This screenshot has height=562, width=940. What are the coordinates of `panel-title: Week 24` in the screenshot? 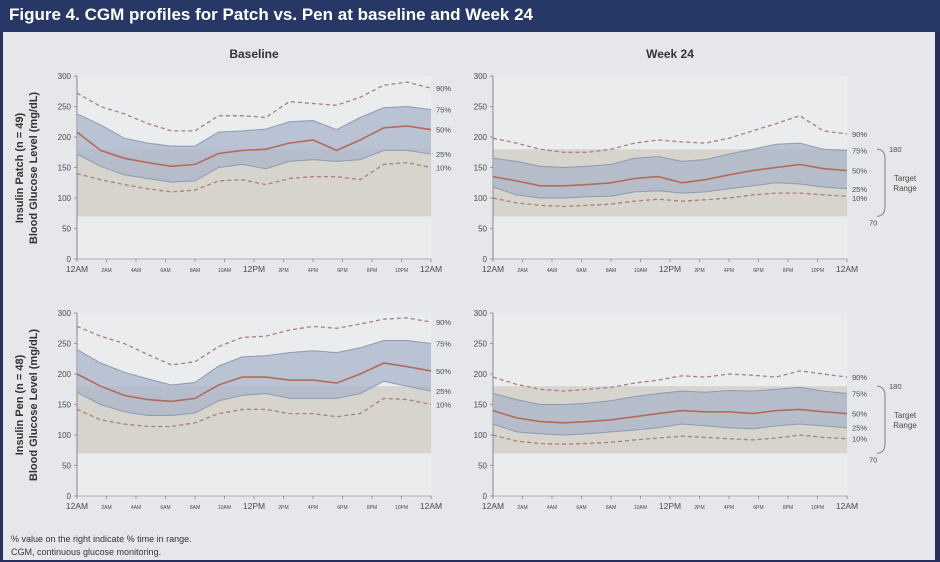 It's located at (670, 54).